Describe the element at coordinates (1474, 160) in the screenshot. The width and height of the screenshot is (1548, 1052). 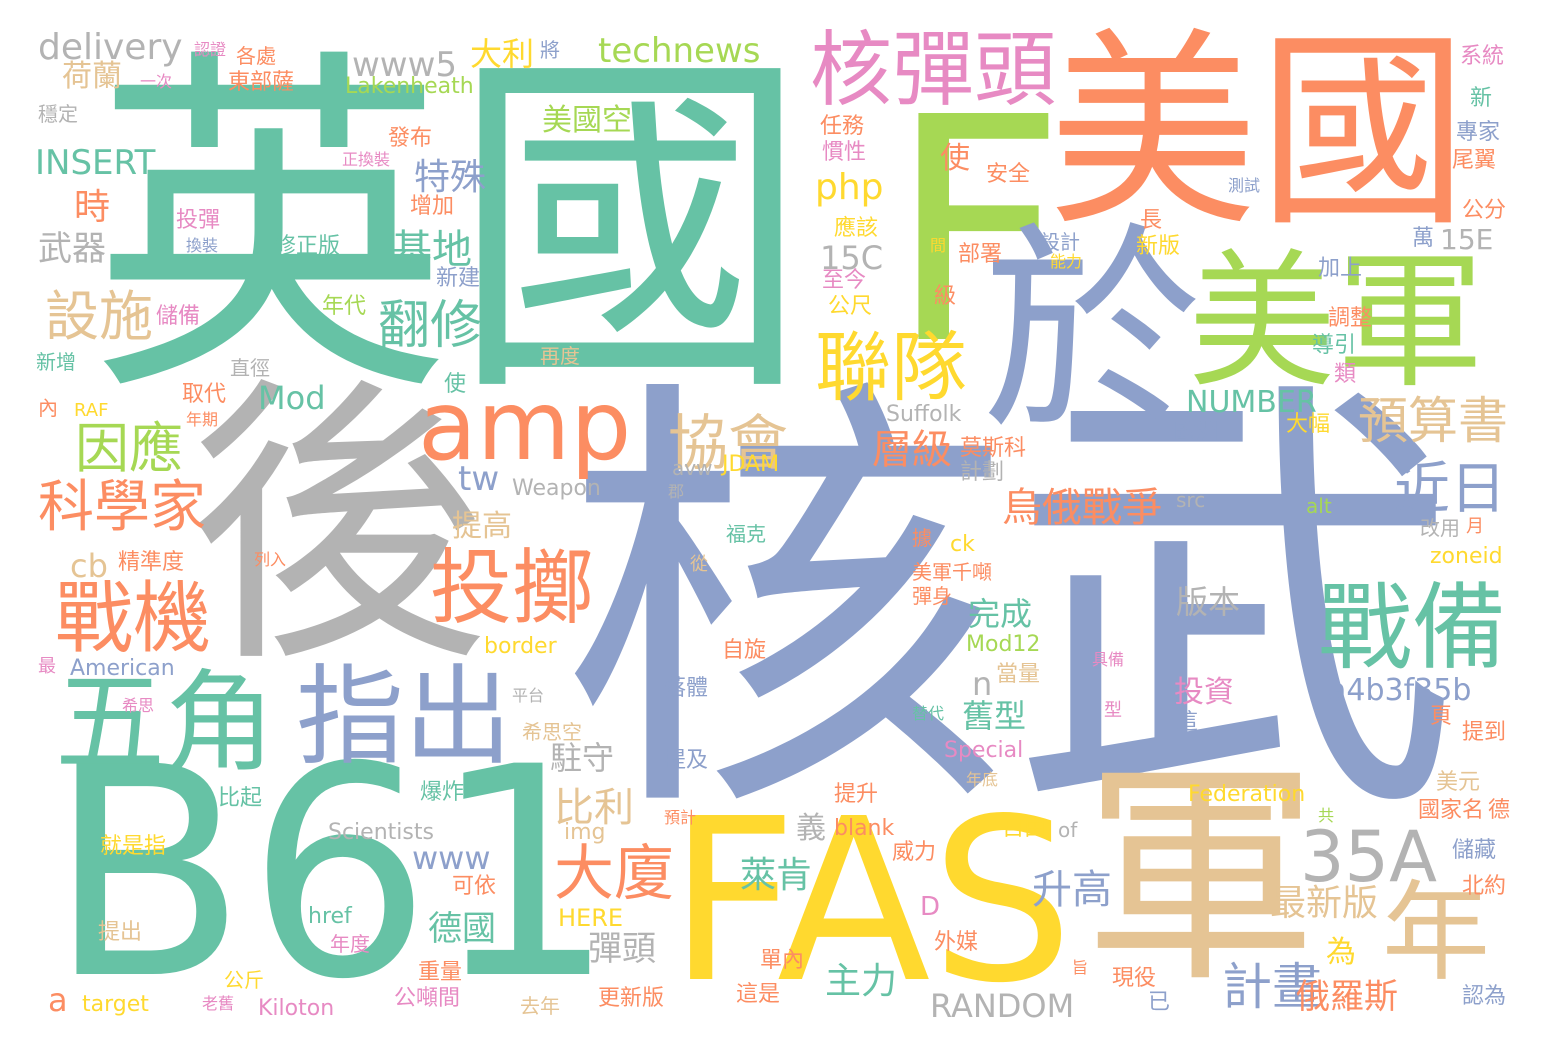
I see `word-weiyi: 尾翼` at that location.